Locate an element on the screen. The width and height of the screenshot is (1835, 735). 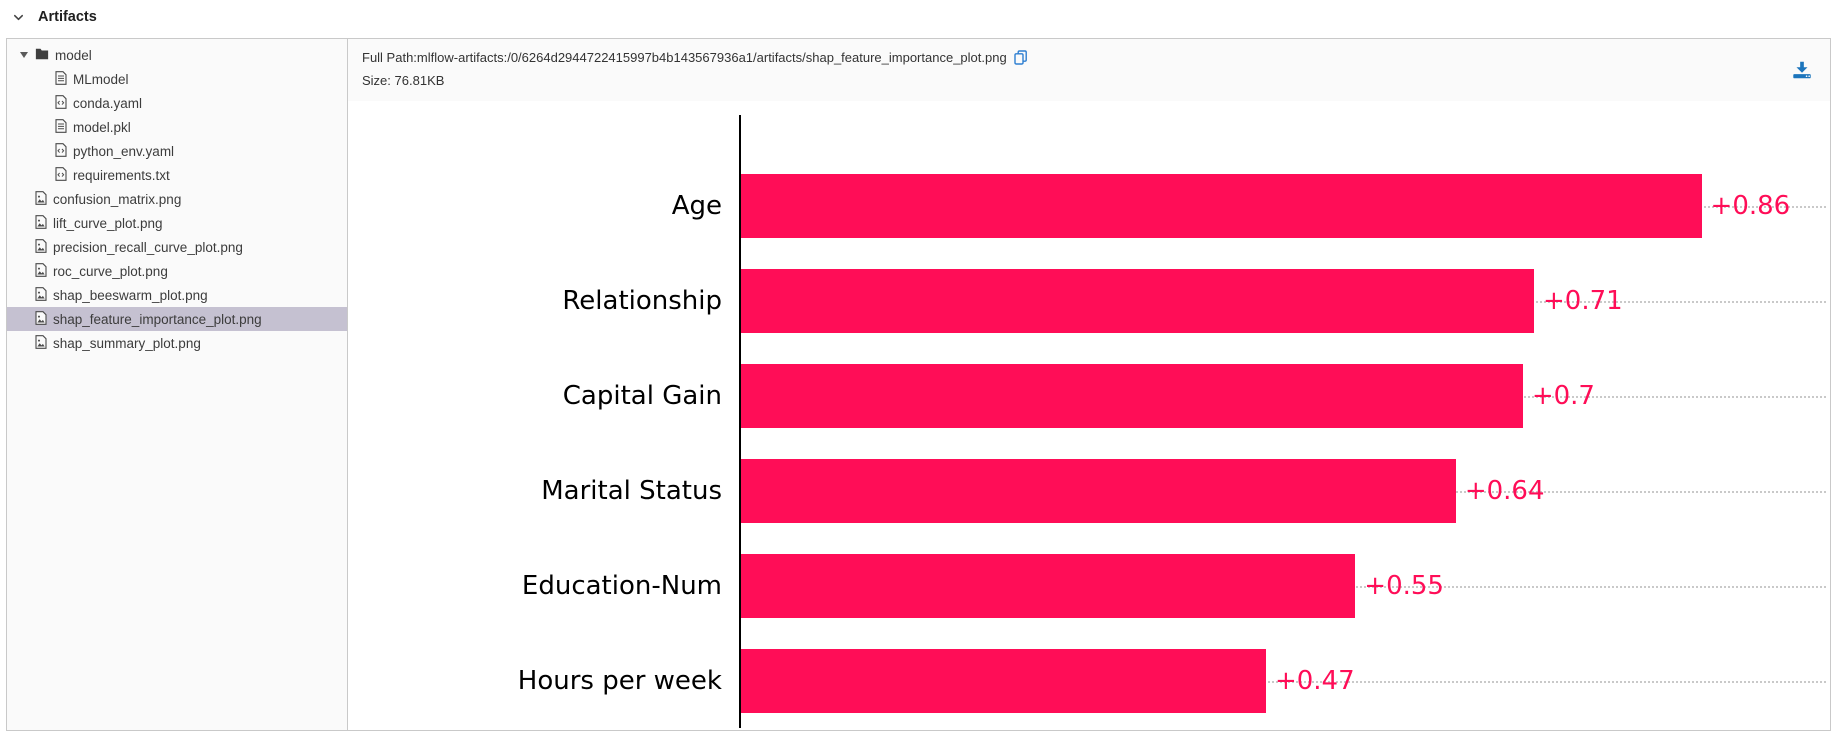
category-label: Relationship is located at coordinates (642, 300).